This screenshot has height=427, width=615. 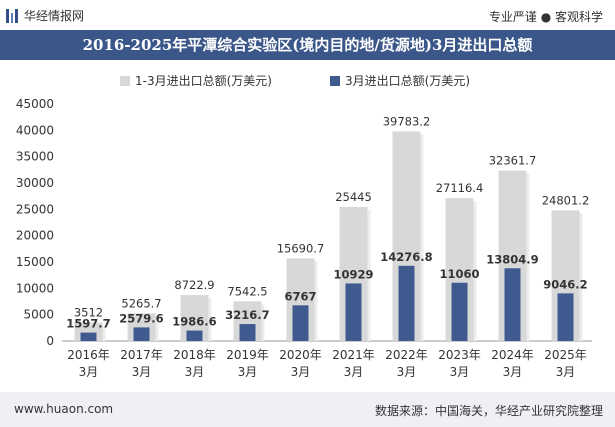 I want to click on y-tick-label: 30000, so click(x=35, y=183).